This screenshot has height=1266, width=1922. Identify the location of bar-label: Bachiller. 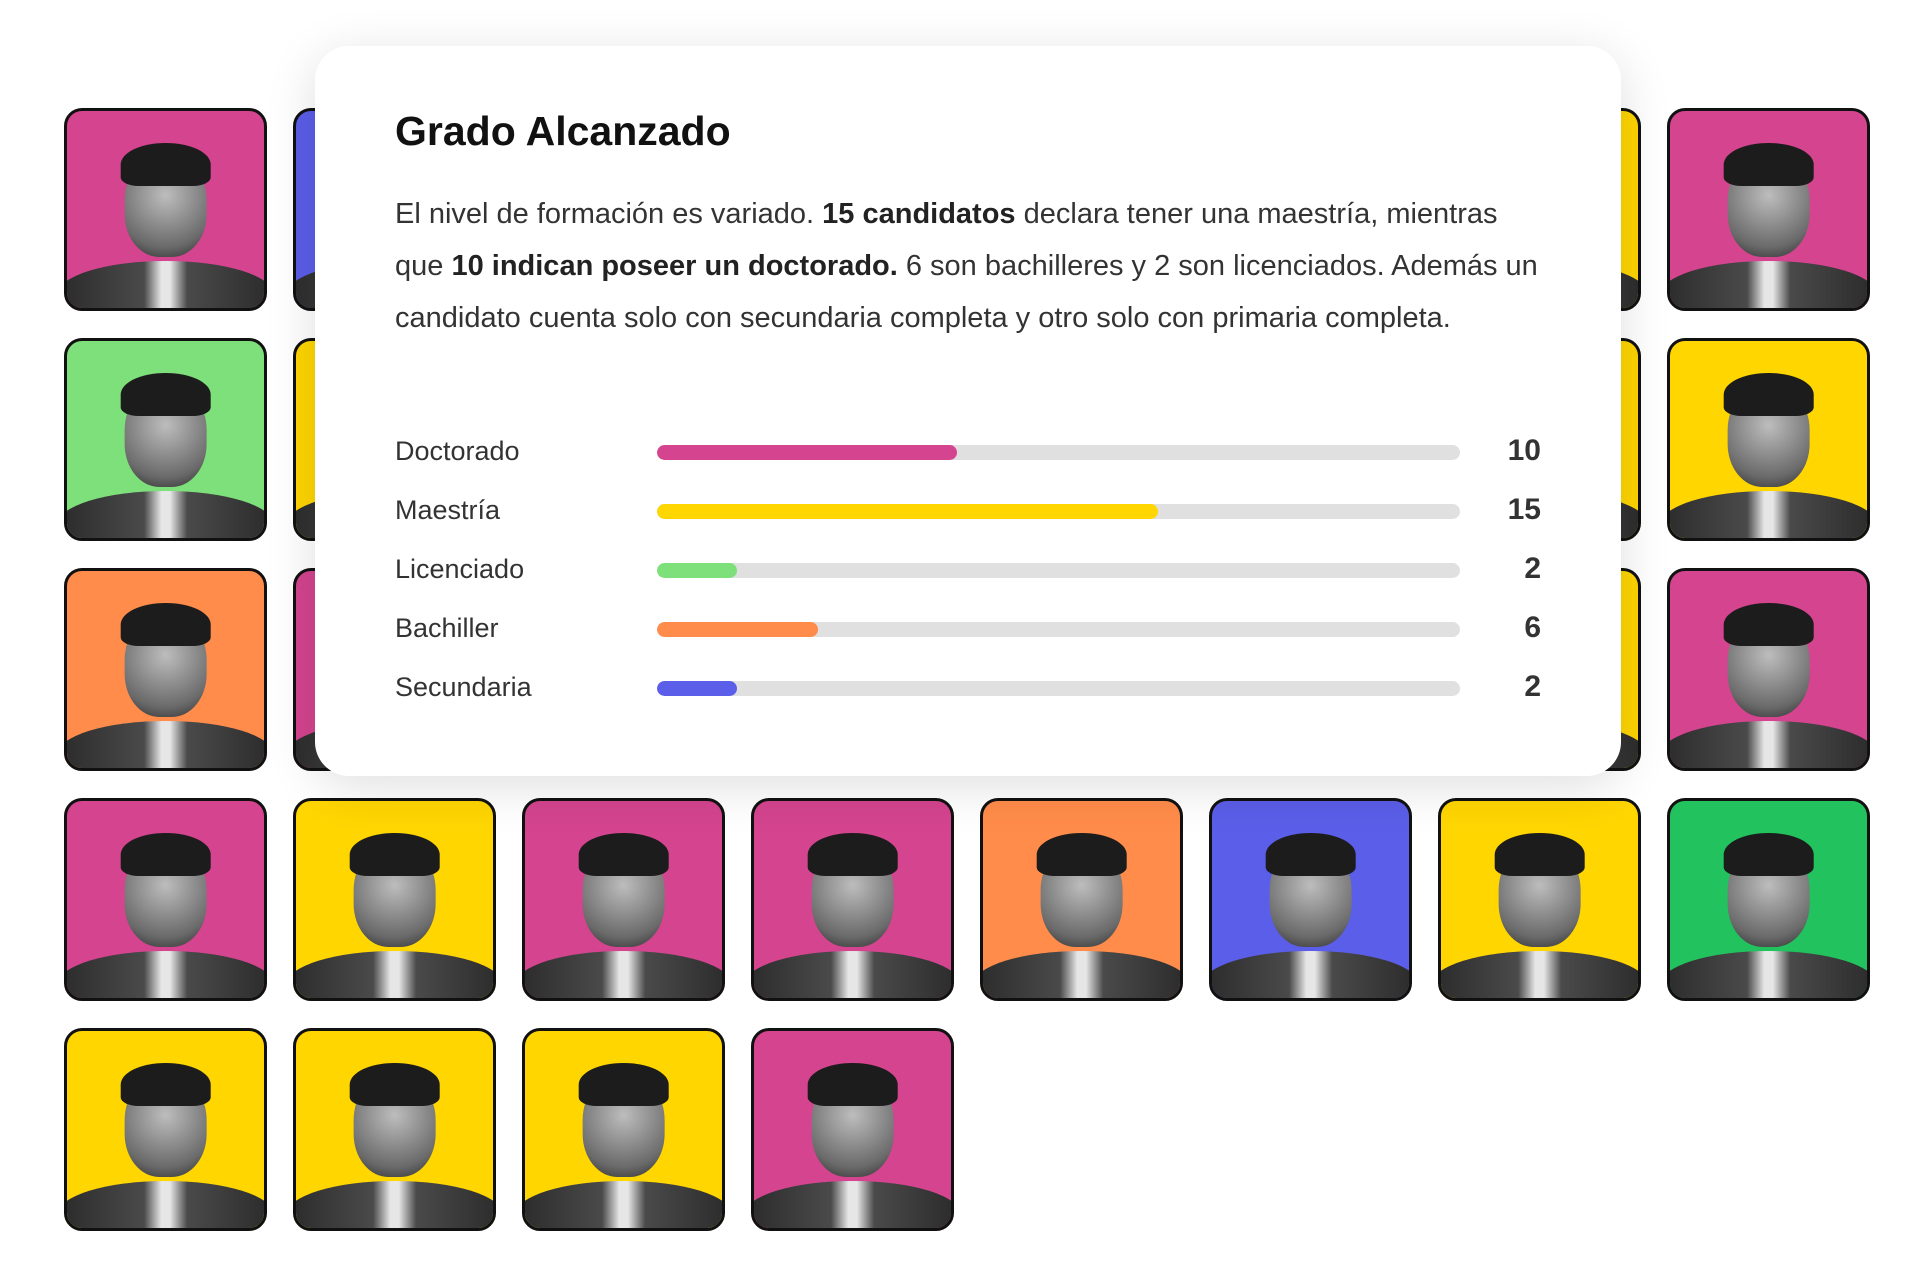
(447, 628).